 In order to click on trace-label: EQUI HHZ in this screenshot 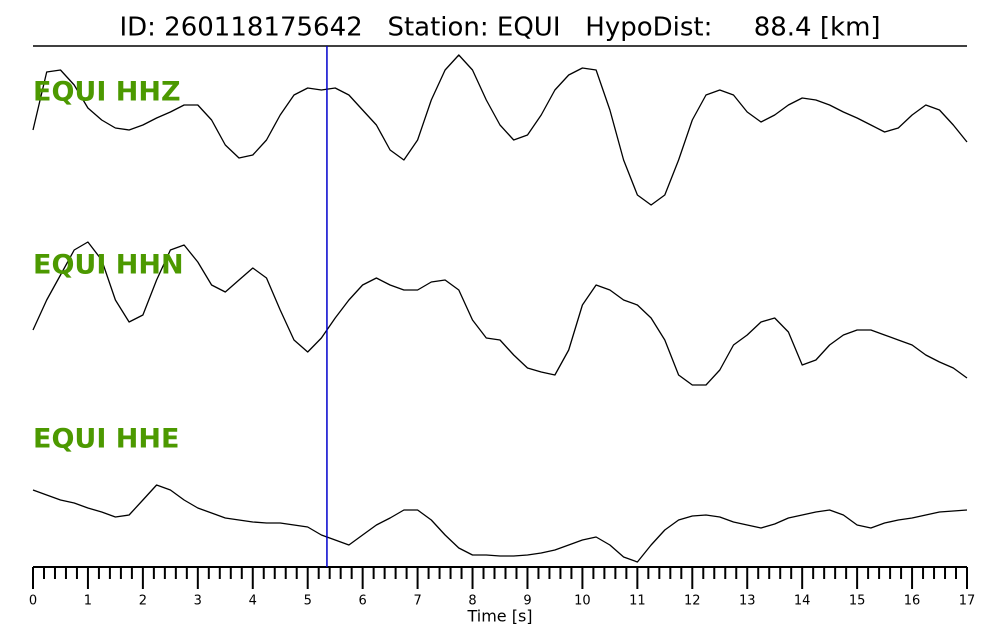, I will do `click(107, 92)`.